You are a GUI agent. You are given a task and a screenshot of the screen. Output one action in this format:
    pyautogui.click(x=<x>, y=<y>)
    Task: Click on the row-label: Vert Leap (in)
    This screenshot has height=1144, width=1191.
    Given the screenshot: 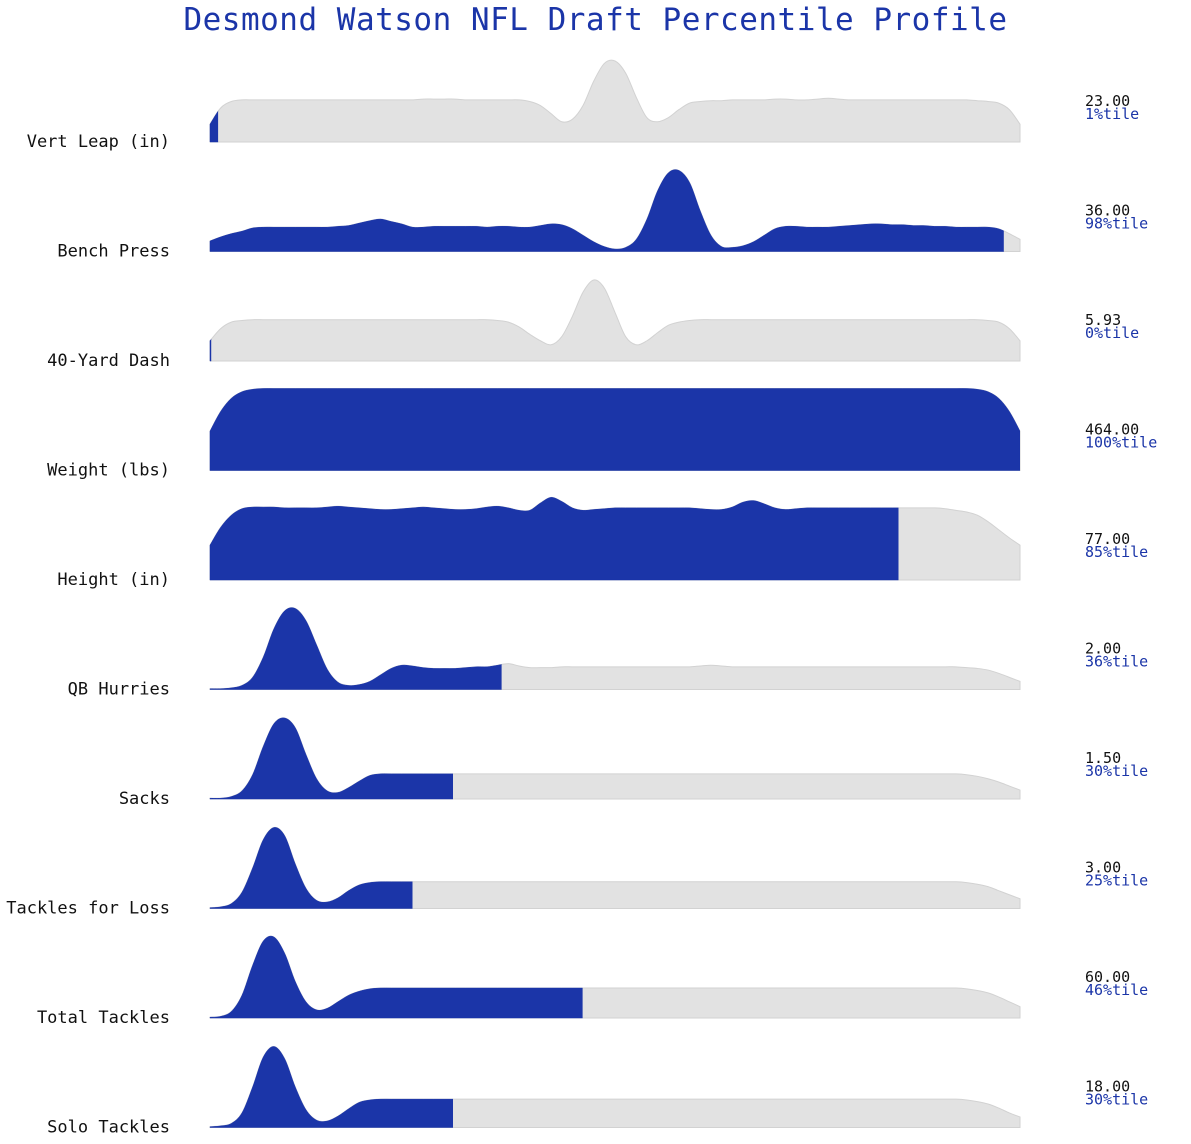 What is the action you would take?
    pyautogui.click(x=98, y=142)
    